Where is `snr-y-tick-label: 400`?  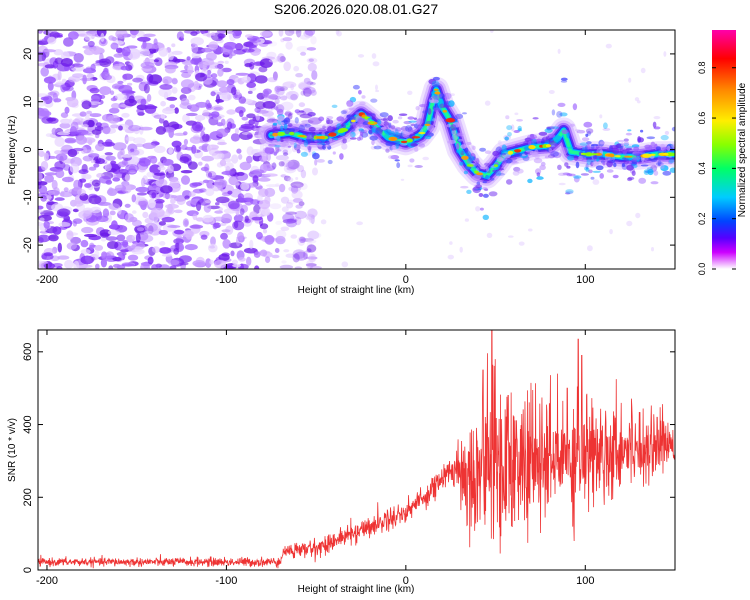
snr-y-tick-label: 400 is located at coordinates (28, 424).